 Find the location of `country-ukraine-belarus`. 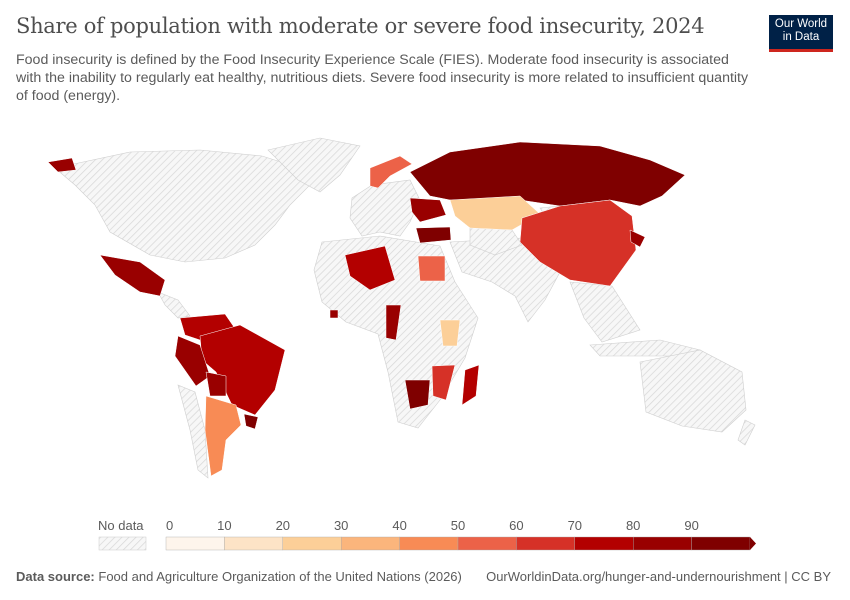

country-ukraine-belarus is located at coordinates (428, 210).